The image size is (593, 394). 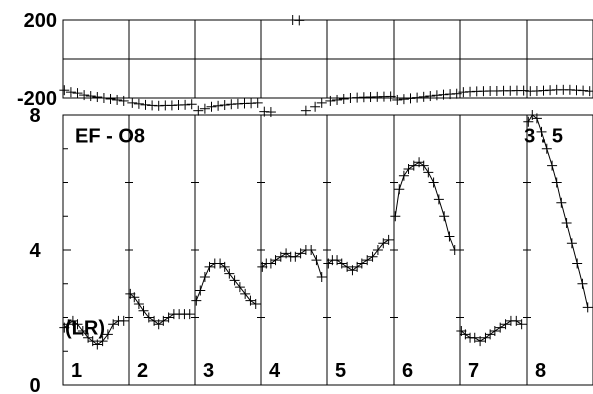 I want to click on panel-label: 1, so click(x=76, y=371).